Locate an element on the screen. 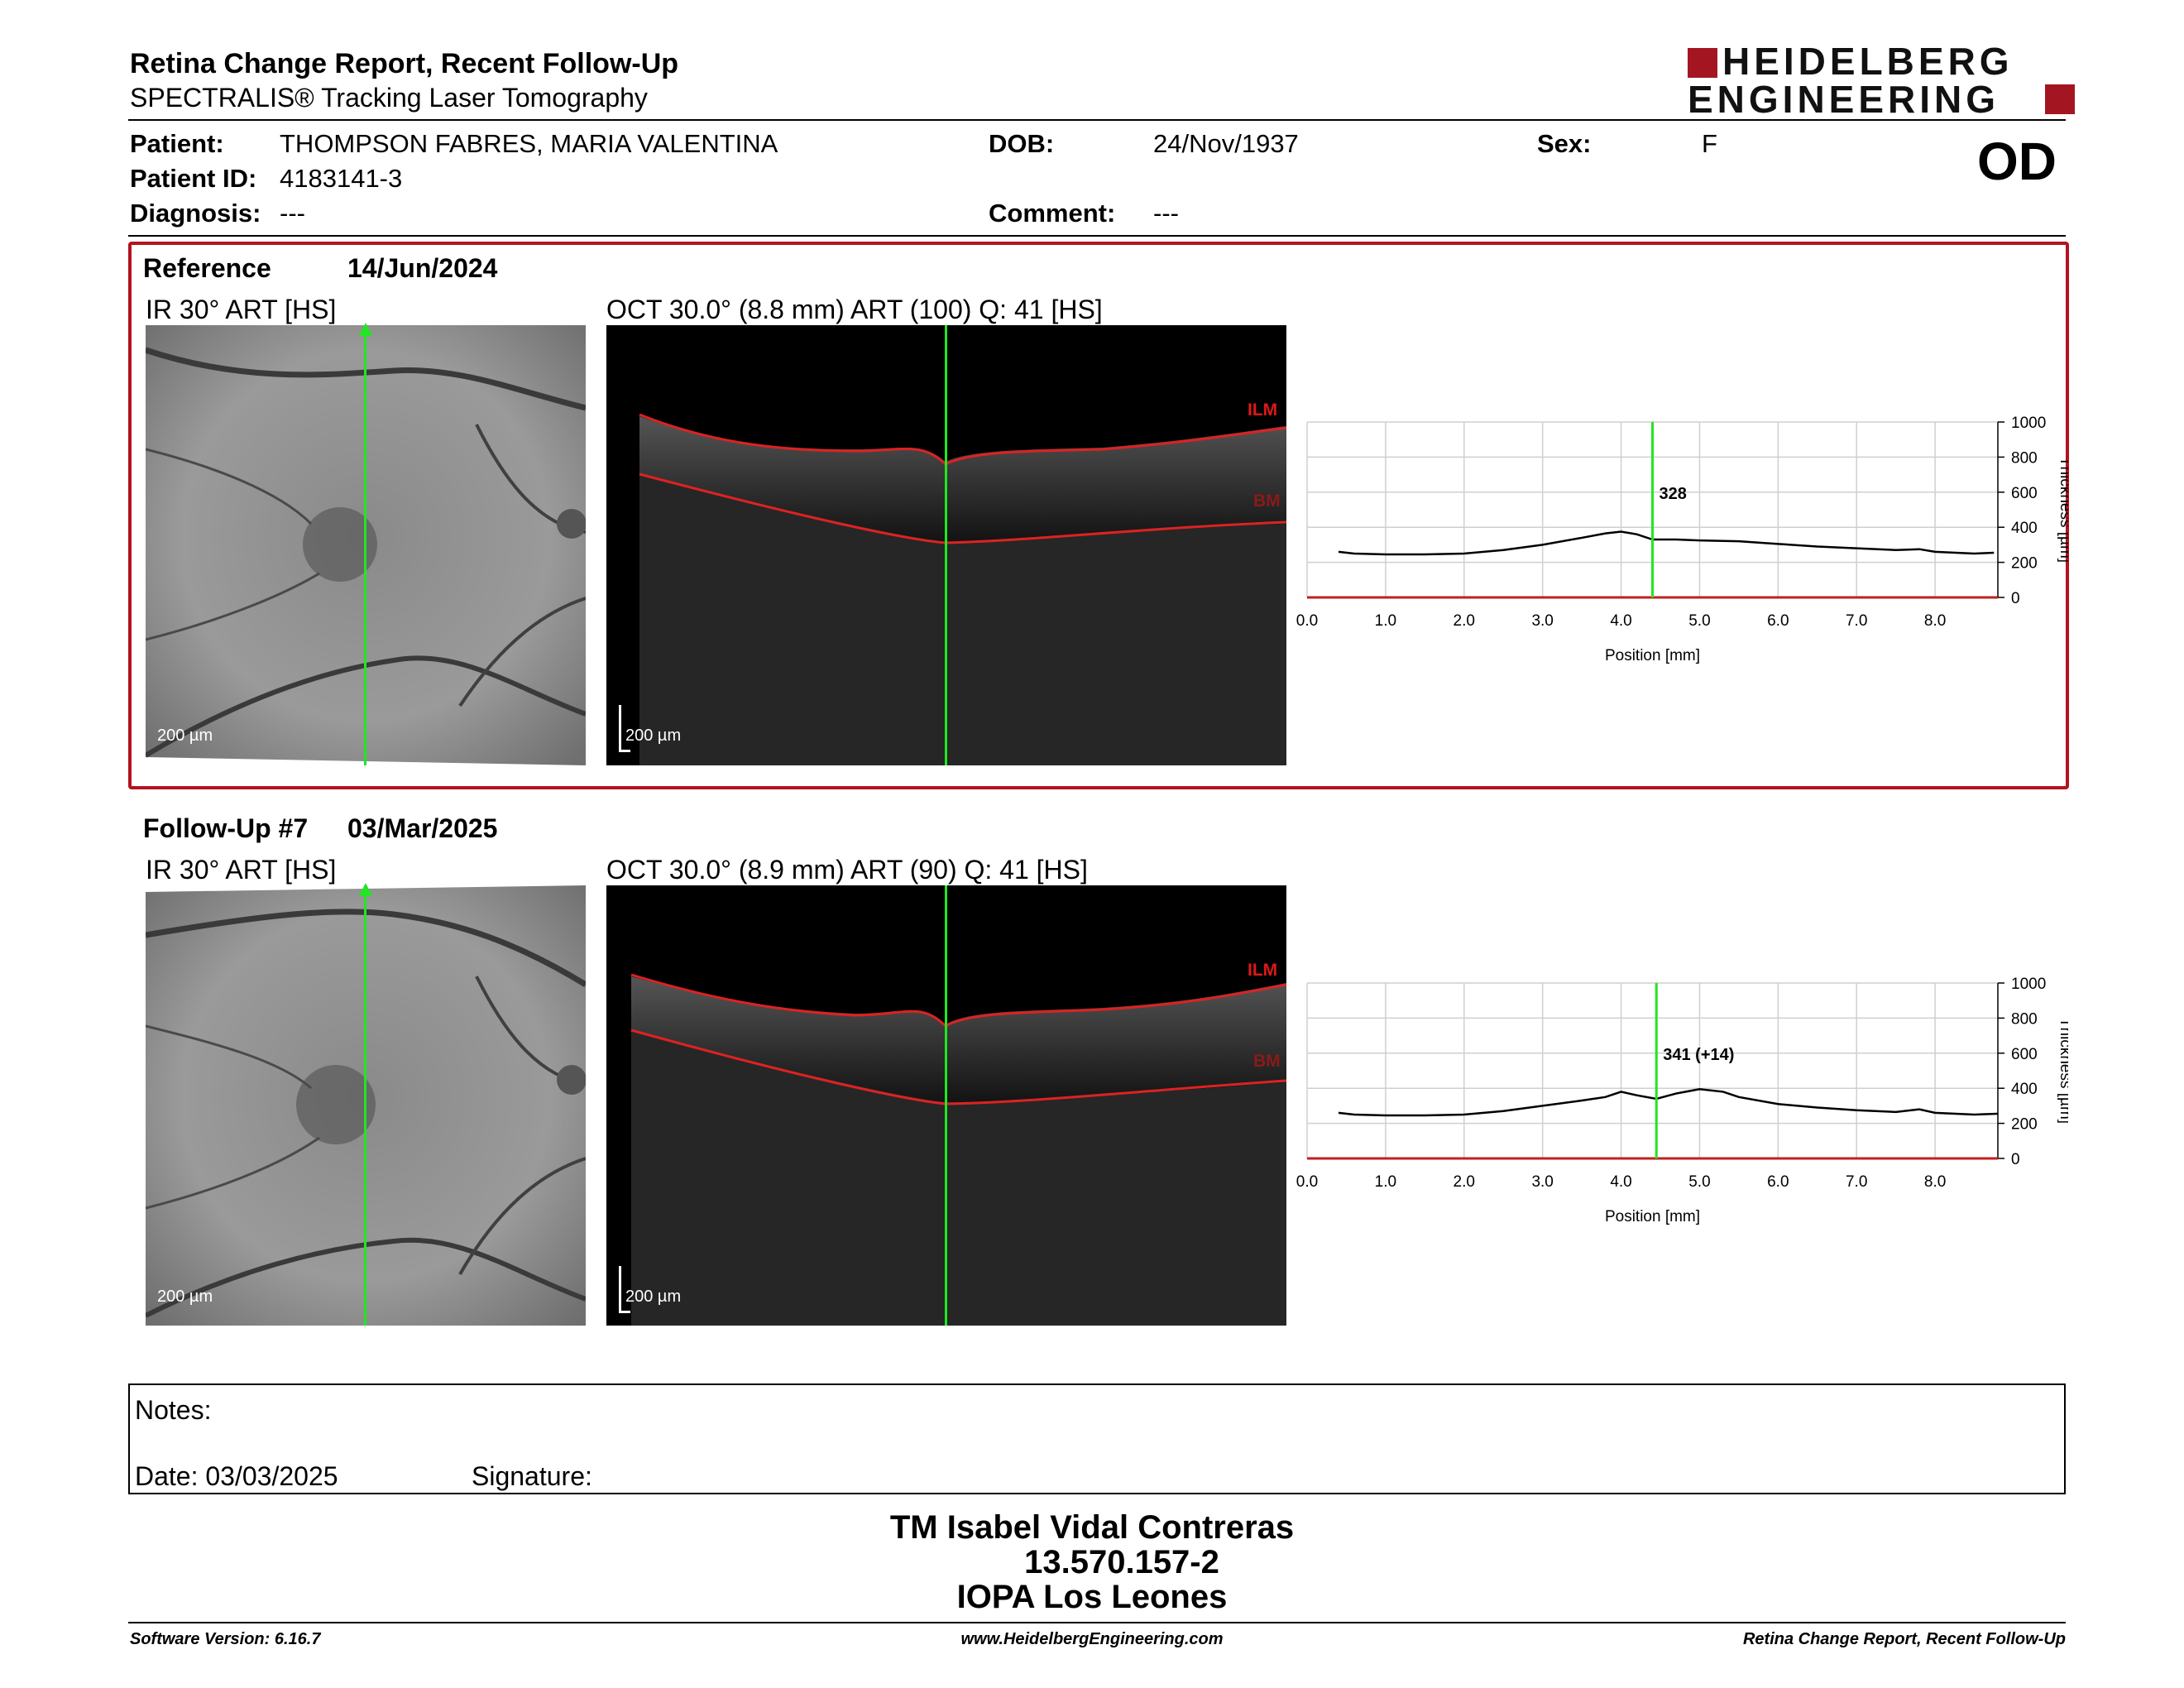  reference-ir-scan-arrow is located at coordinates (365, 329).